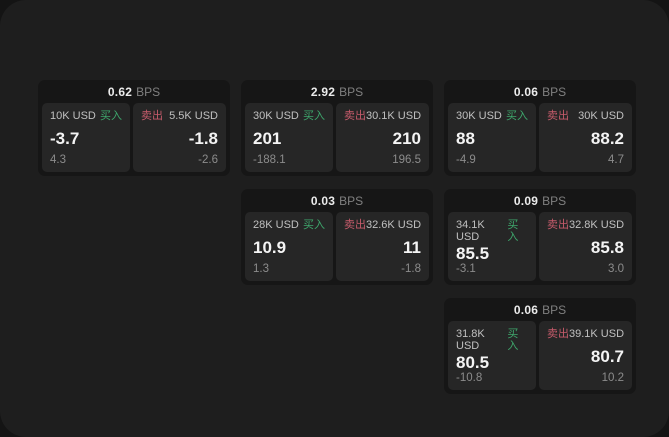 The width and height of the screenshot is (669, 437). What do you see at coordinates (585, 355) in the screenshot?
I see `sell-panel: 卖出 39.1K USD 80.7 10.2` at bounding box center [585, 355].